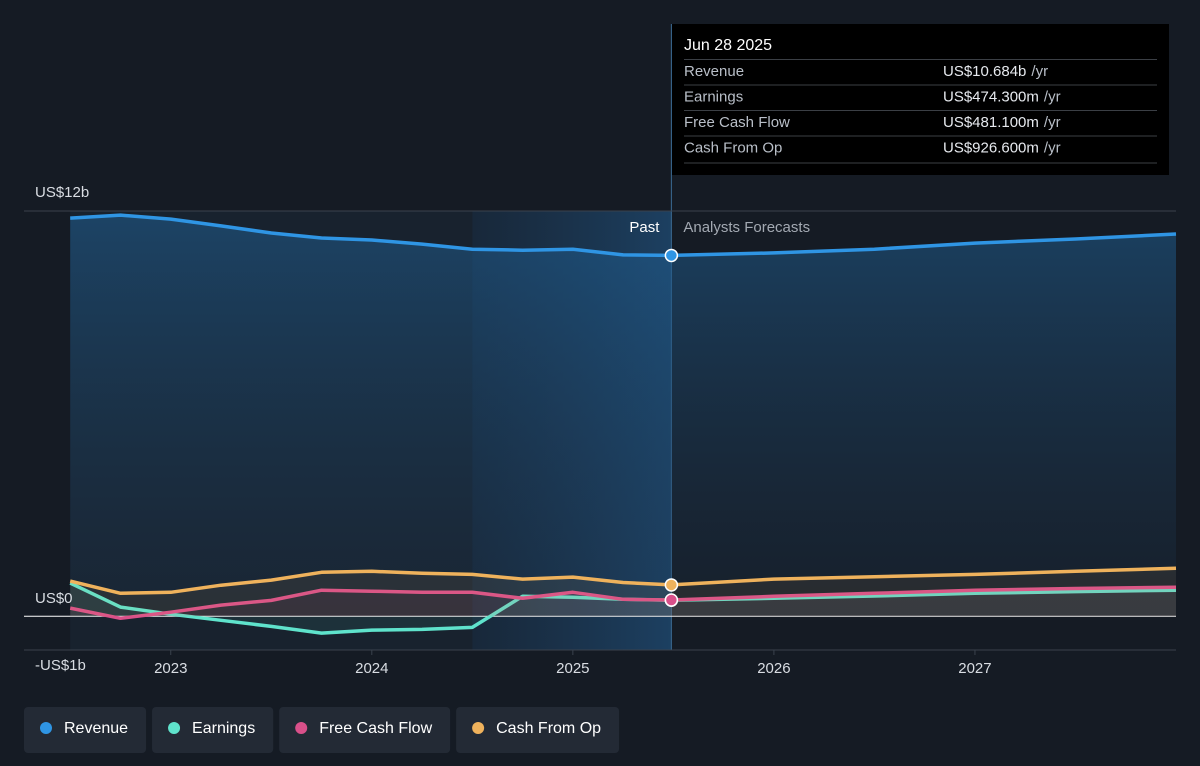  What do you see at coordinates (746, 227) in the screenshot?
I see `forecast-label: Analysts Forecasts` at bounding box center [746, 227].